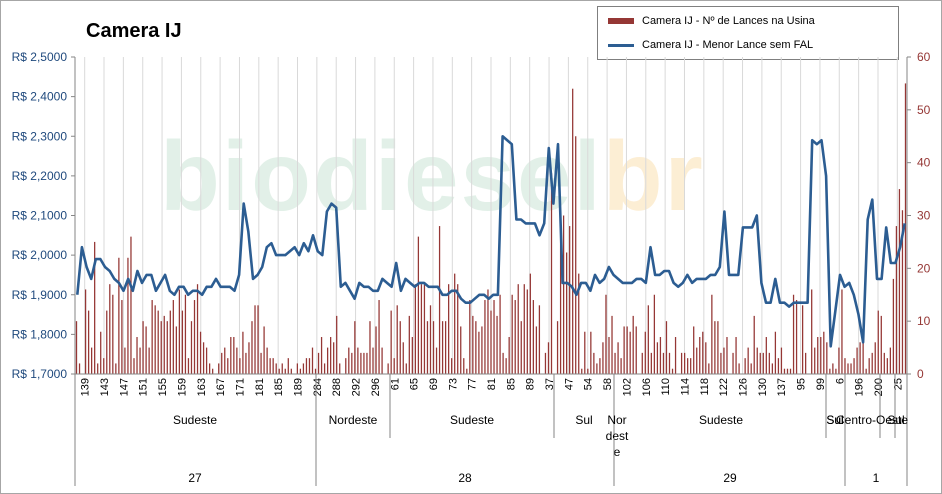 This screenshot has height=494, width=942. What do you see at coordinates (40, 97) in the screenshot?
I see `y-left-tick-label: R$ 2,4000` at bounding box center [40, 97].